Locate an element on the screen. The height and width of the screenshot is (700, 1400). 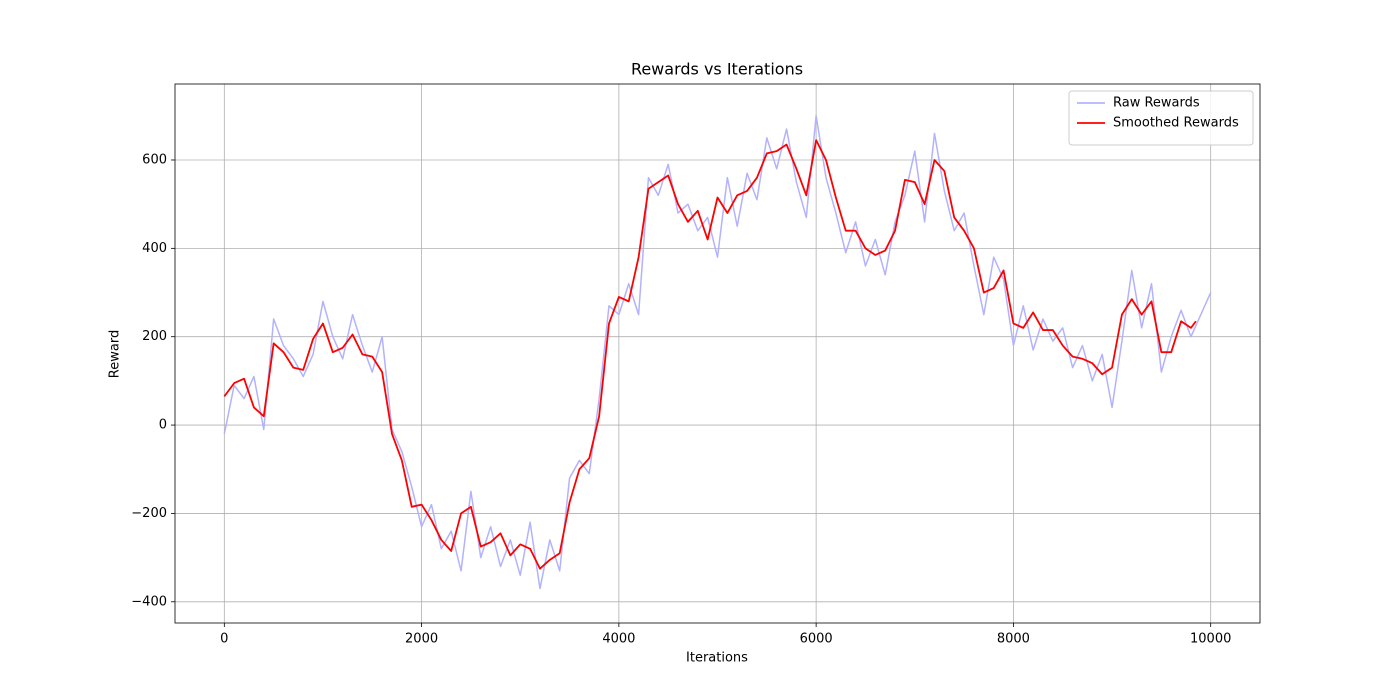
x-tick-label: 2000 is located at coordinates (421, 639).